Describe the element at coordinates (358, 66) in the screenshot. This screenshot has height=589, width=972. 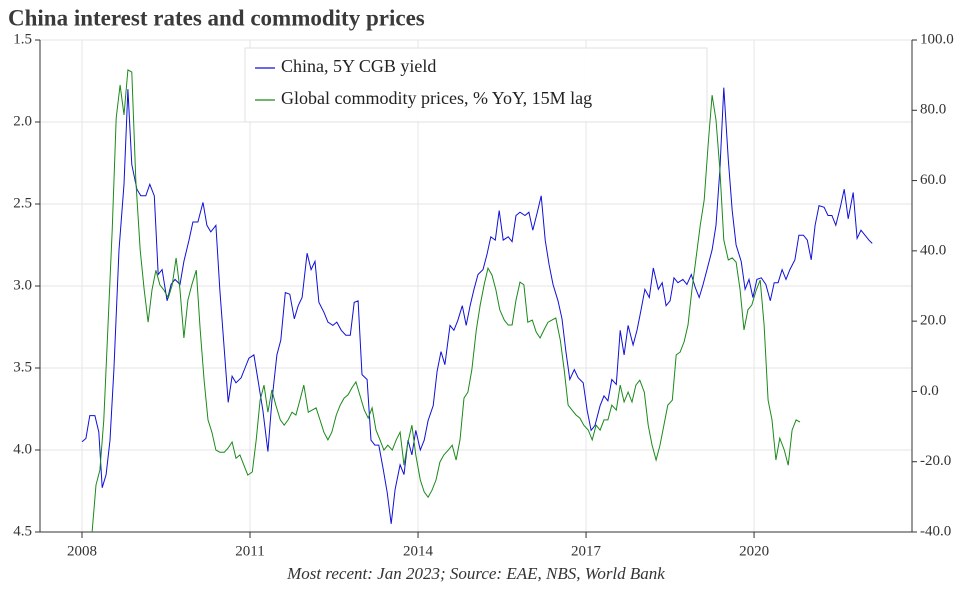
I see `legend-label: China, 5Y CGB yield` at that location.